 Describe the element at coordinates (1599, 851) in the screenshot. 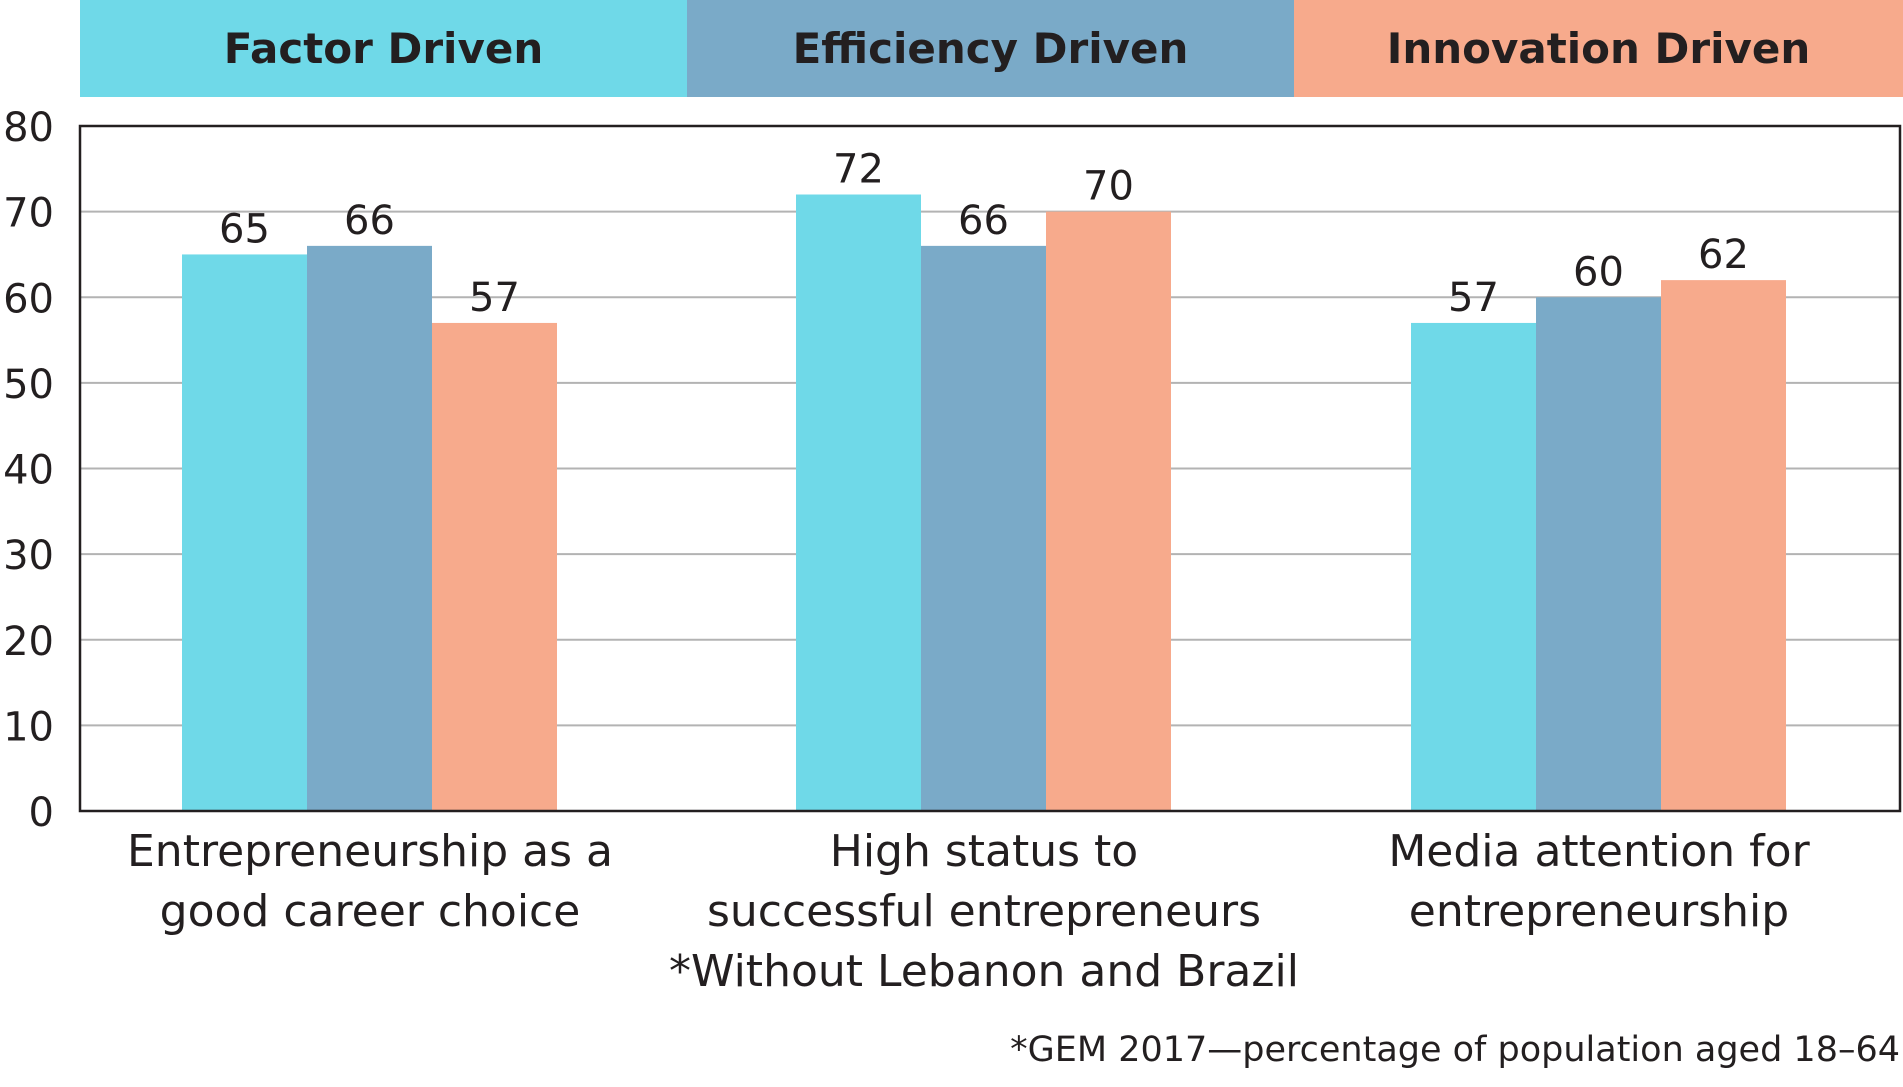

I see `category-line: Media attention for` at that location.